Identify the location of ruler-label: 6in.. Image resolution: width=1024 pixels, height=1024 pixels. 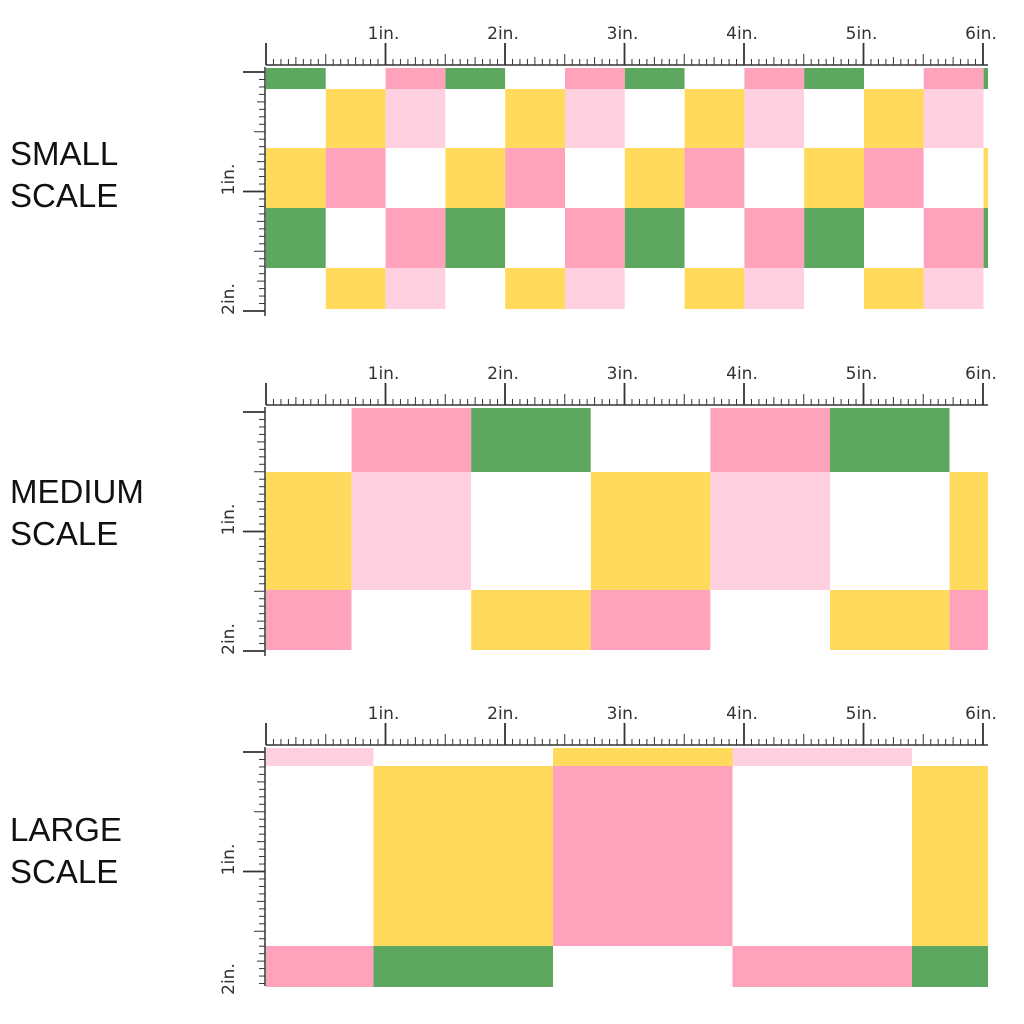
(981, 714).